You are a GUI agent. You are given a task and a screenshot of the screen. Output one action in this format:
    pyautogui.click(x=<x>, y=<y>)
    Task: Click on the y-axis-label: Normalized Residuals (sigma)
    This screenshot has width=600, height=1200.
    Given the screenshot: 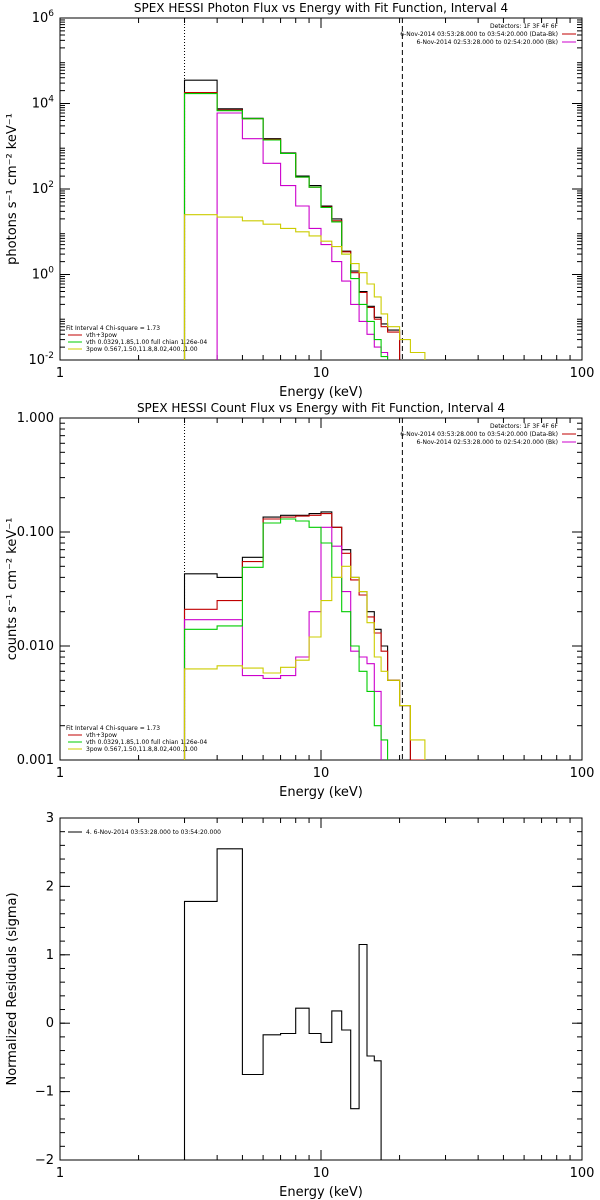 What is the action you would take?
    pyautogui.click(x=12, y=988)
    